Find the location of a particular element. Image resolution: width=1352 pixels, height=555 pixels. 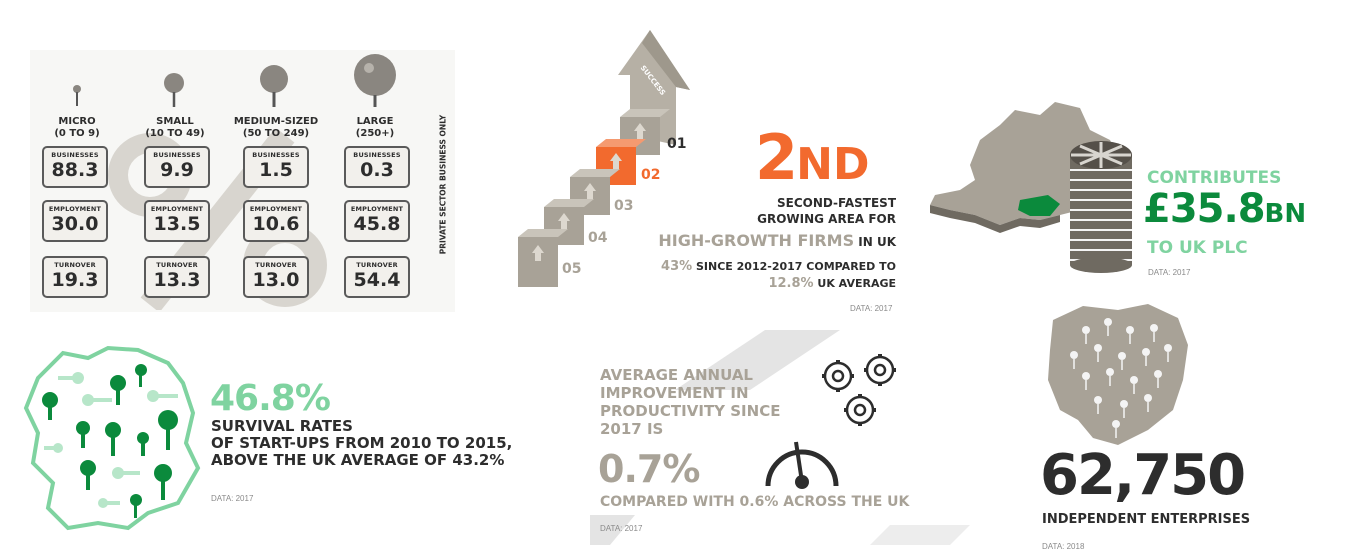

growth-highlight: HIGH-GROWTH FIRMS is located at coordinates (756, 240).